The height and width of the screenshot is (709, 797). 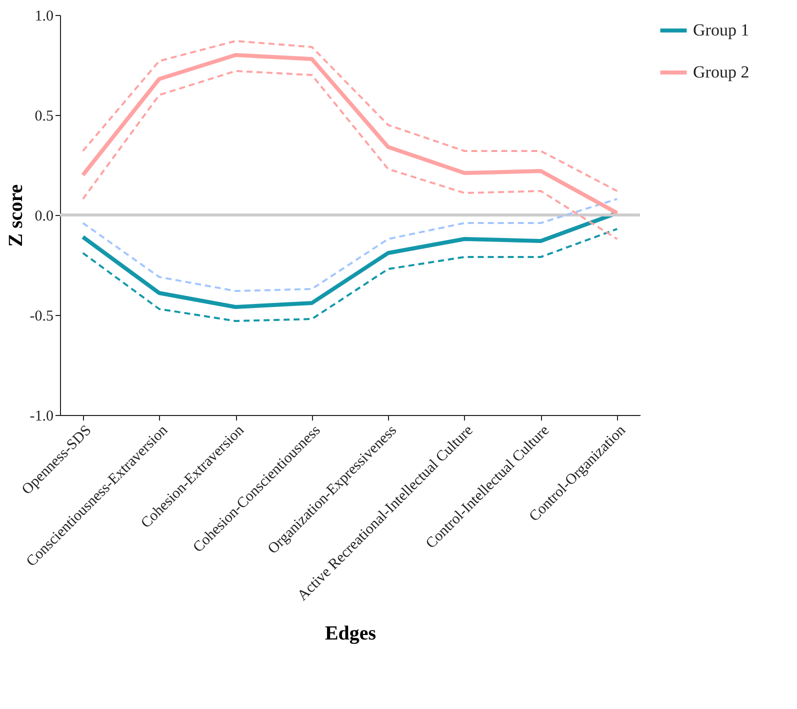 I want to click on y-tick-label: -1.0, so click(x=42, y=416).